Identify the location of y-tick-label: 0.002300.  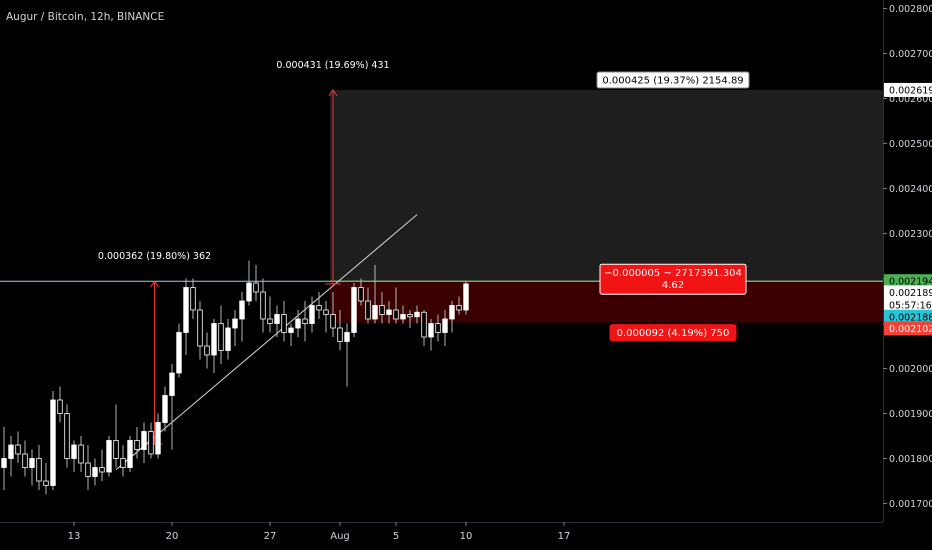
(910, 234).